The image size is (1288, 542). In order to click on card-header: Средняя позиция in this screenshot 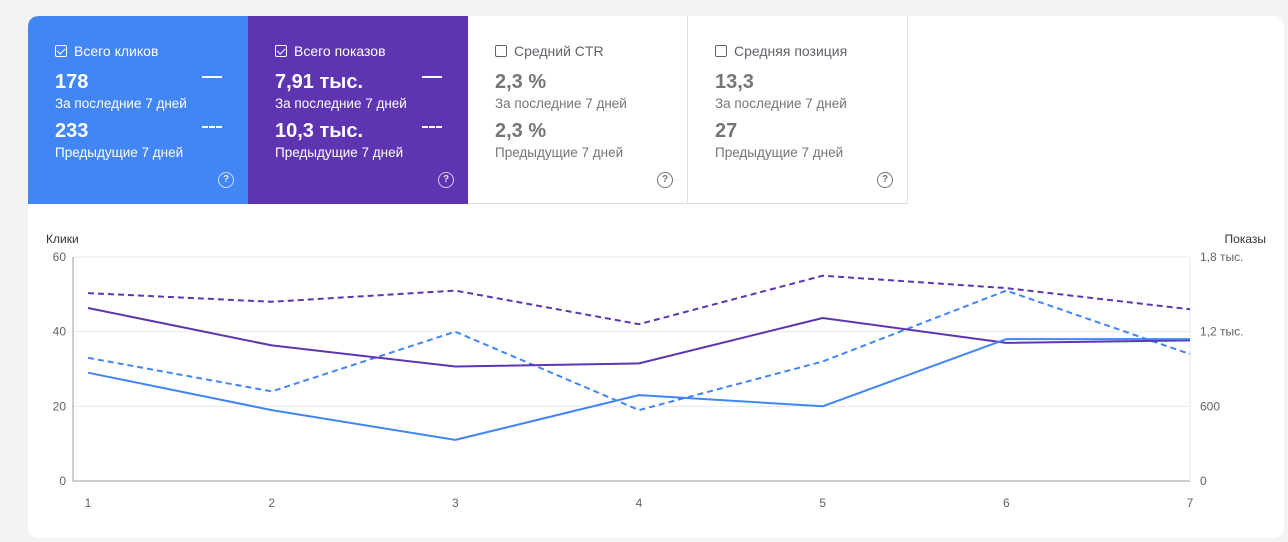, I will do `click(797, 51)`.